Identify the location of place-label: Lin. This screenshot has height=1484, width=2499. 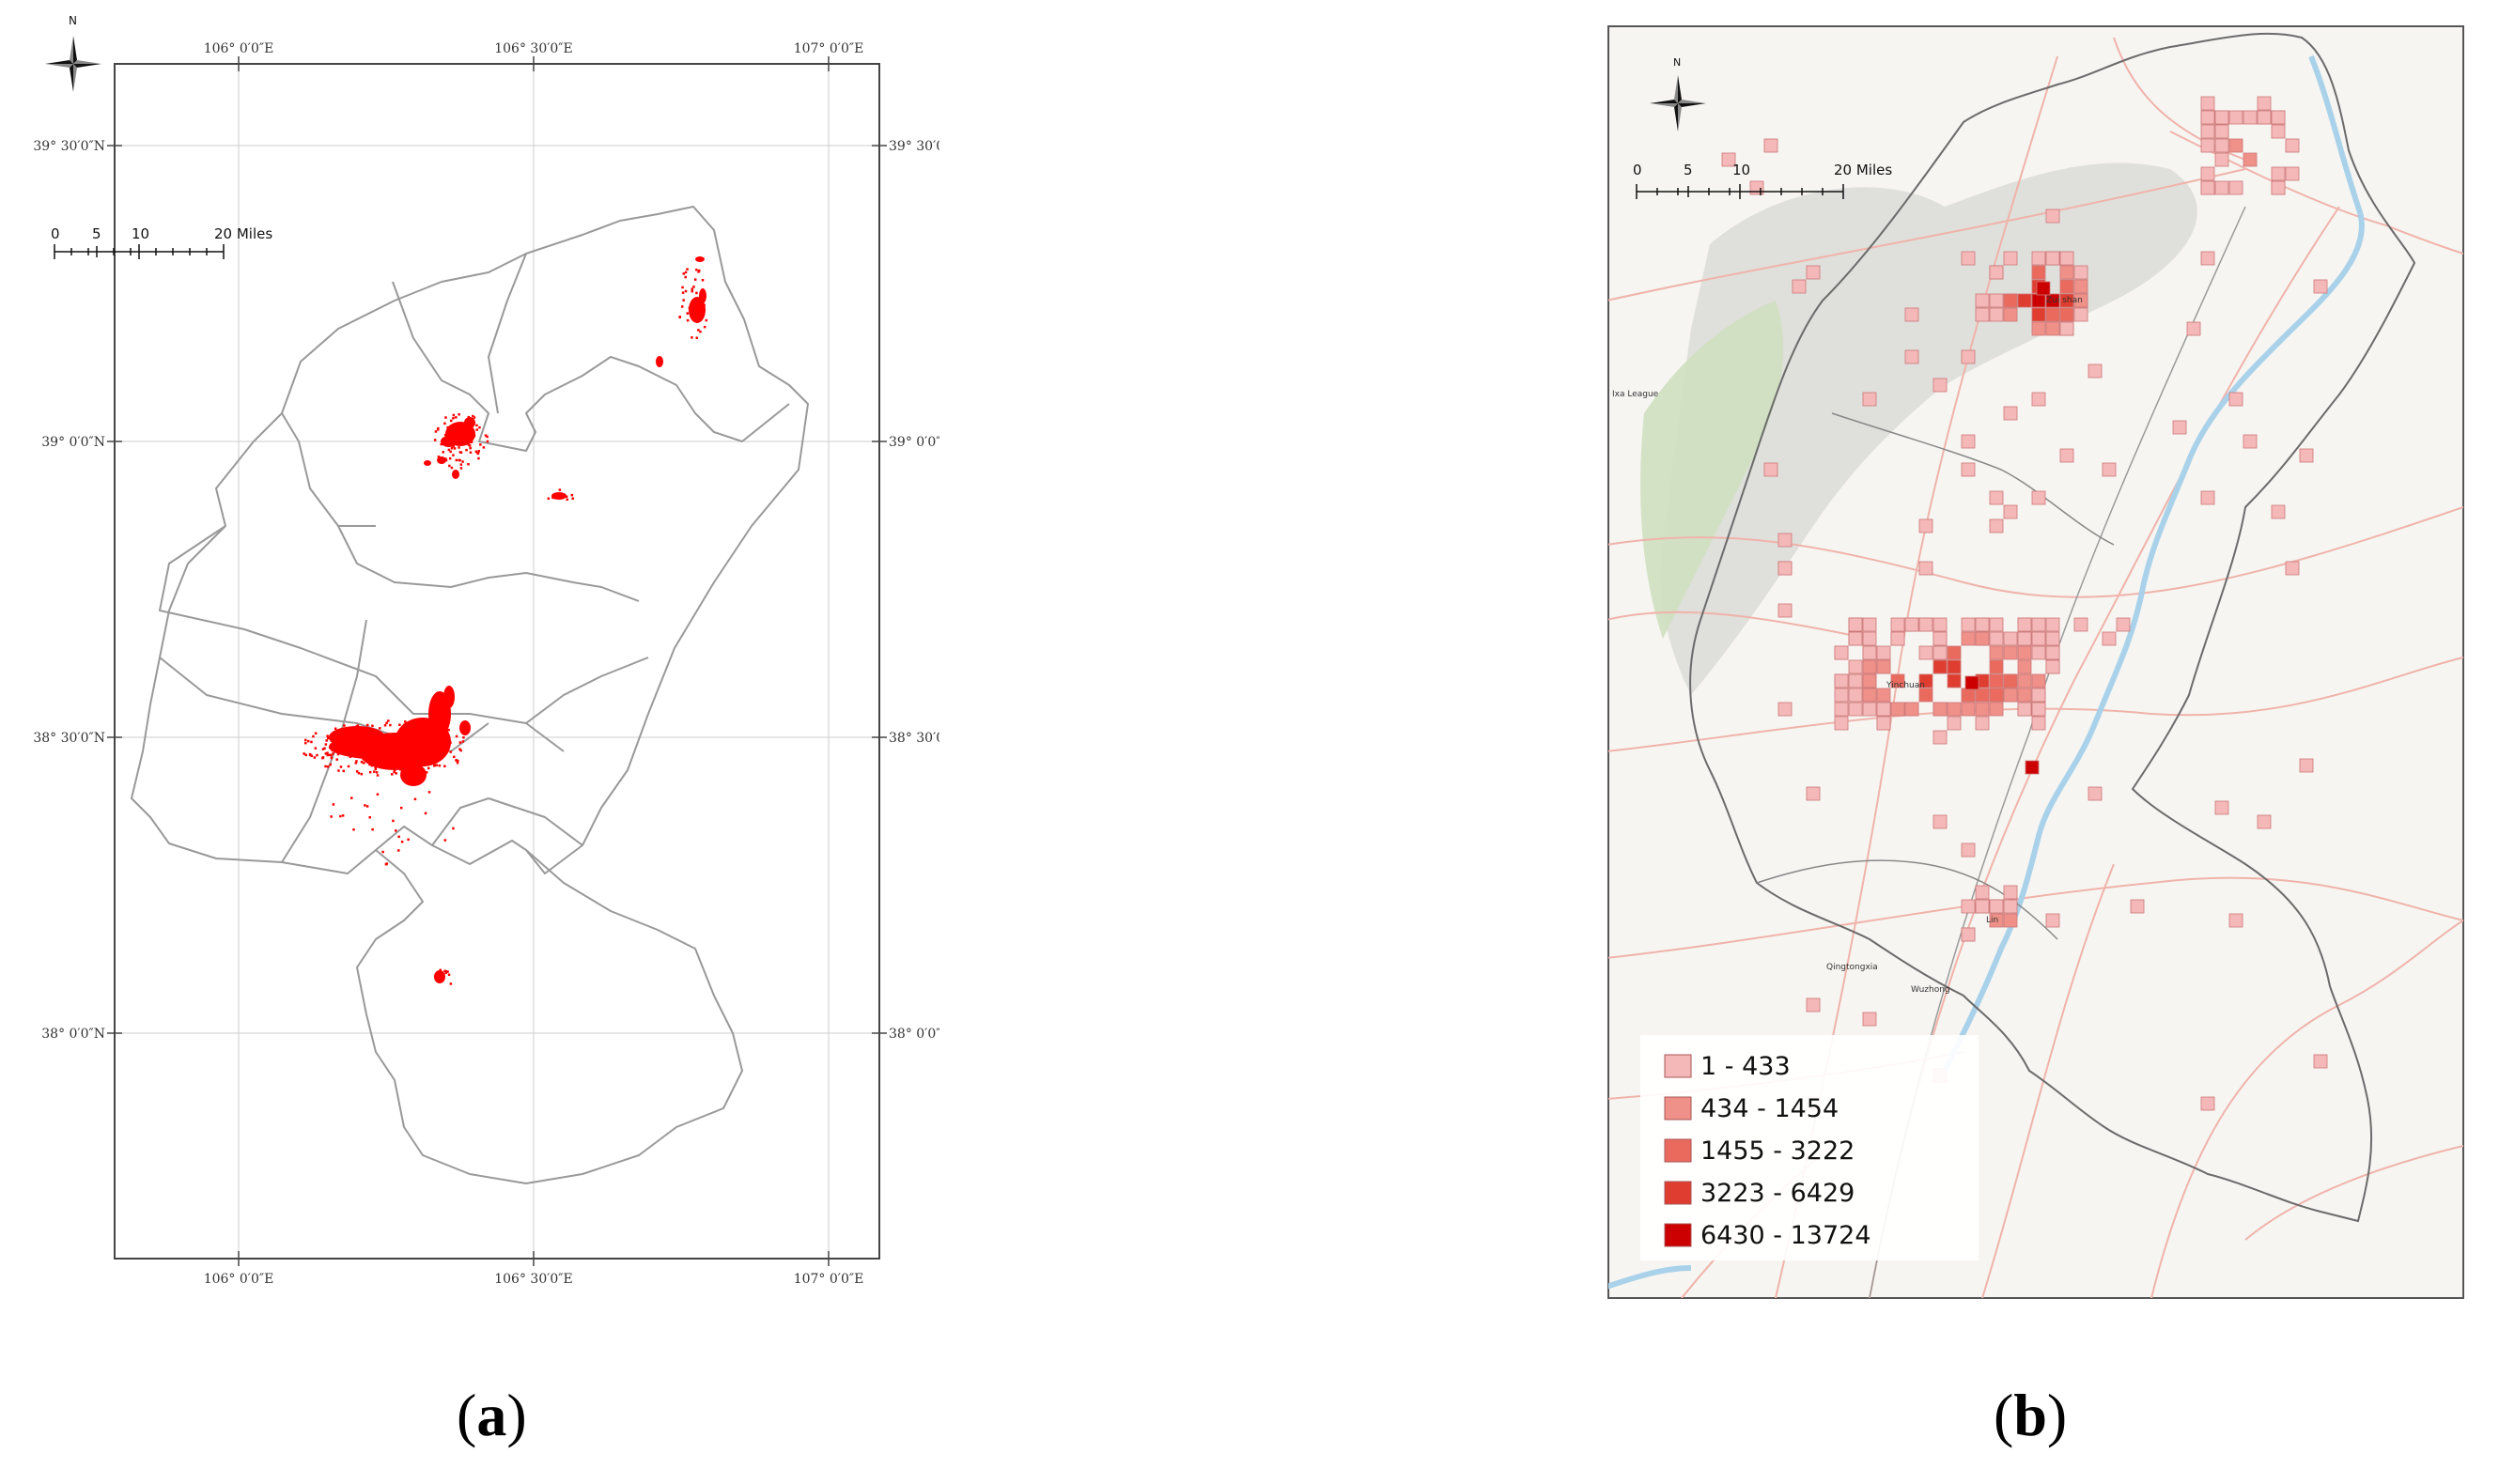
(1992, 920).